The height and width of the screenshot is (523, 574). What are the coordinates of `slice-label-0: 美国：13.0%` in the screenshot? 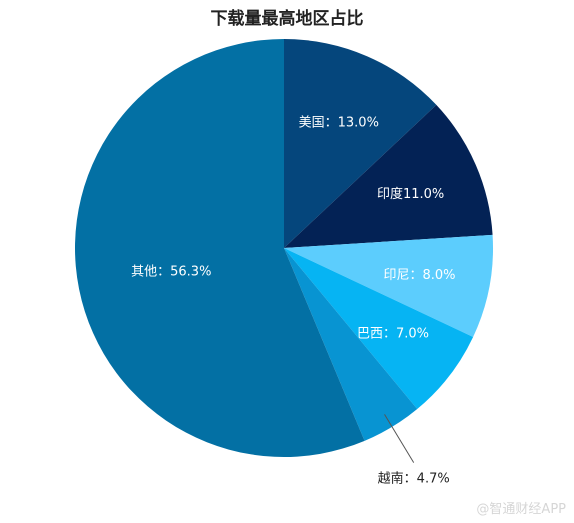 It's located at (339, 122).